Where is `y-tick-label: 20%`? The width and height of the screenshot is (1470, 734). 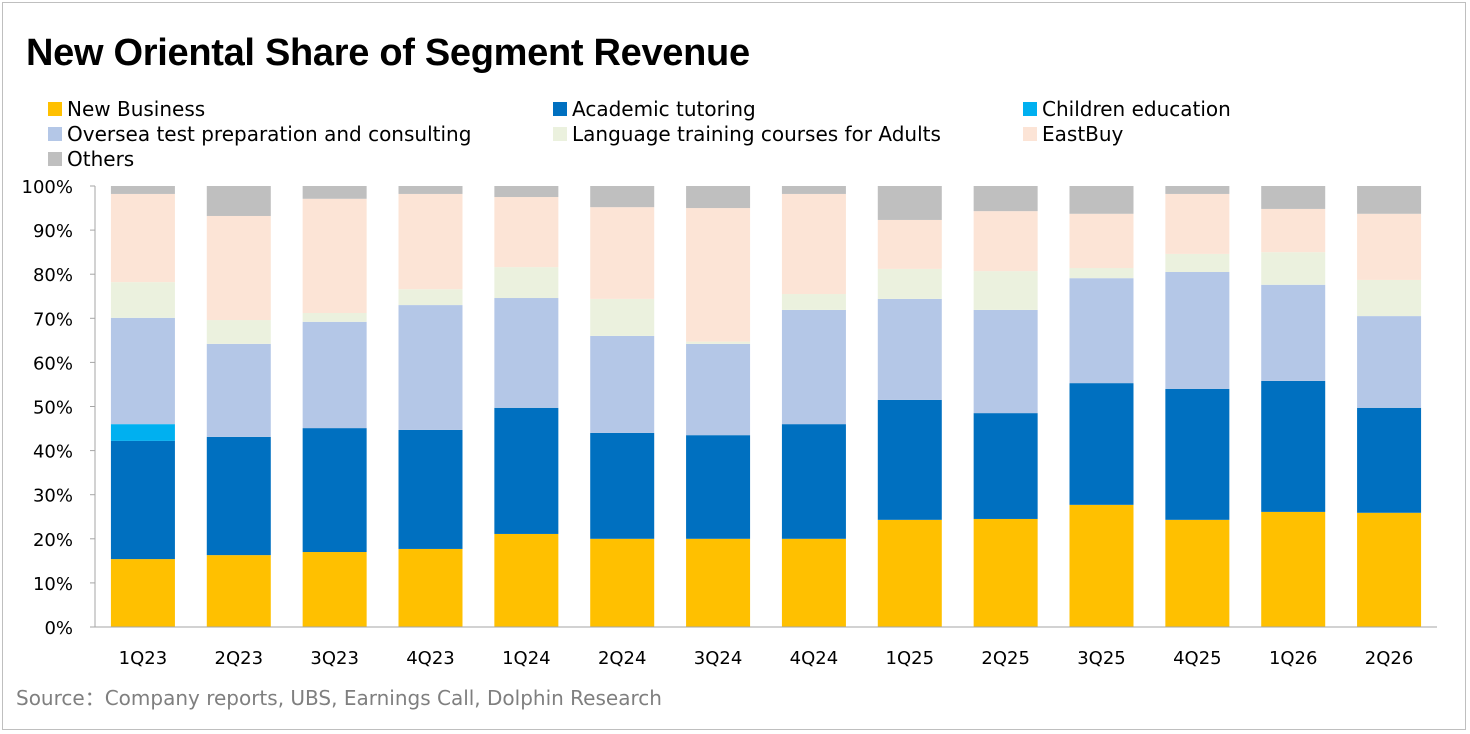
y-tick-label: 20% is located at coordinates (53, 540).